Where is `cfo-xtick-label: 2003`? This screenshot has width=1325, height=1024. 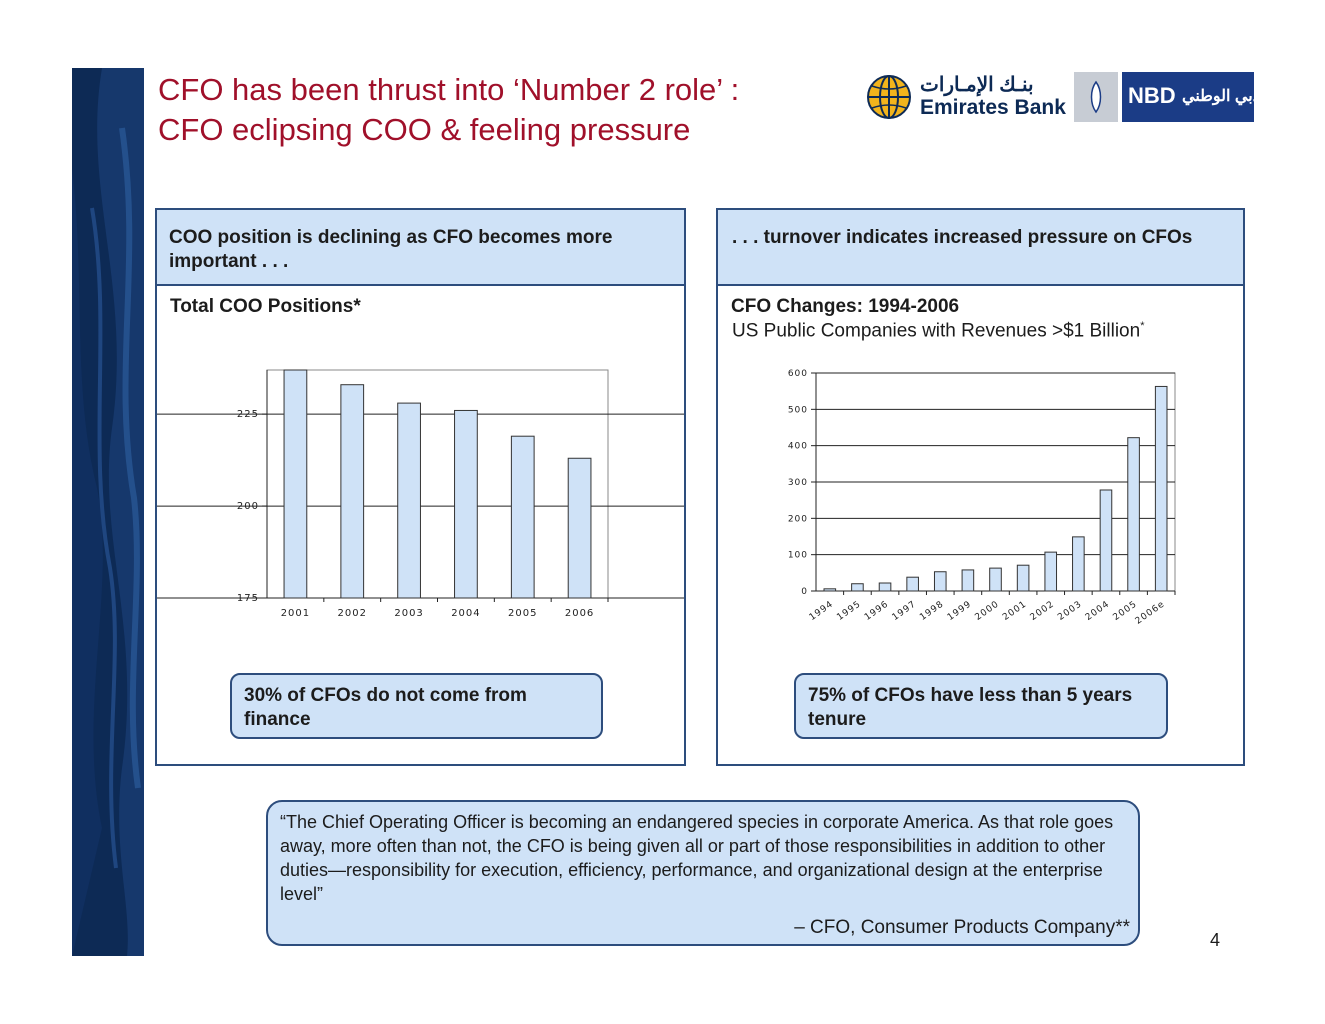 cfo-xtick-label: 2003 is located at coordinates (1070, 611).